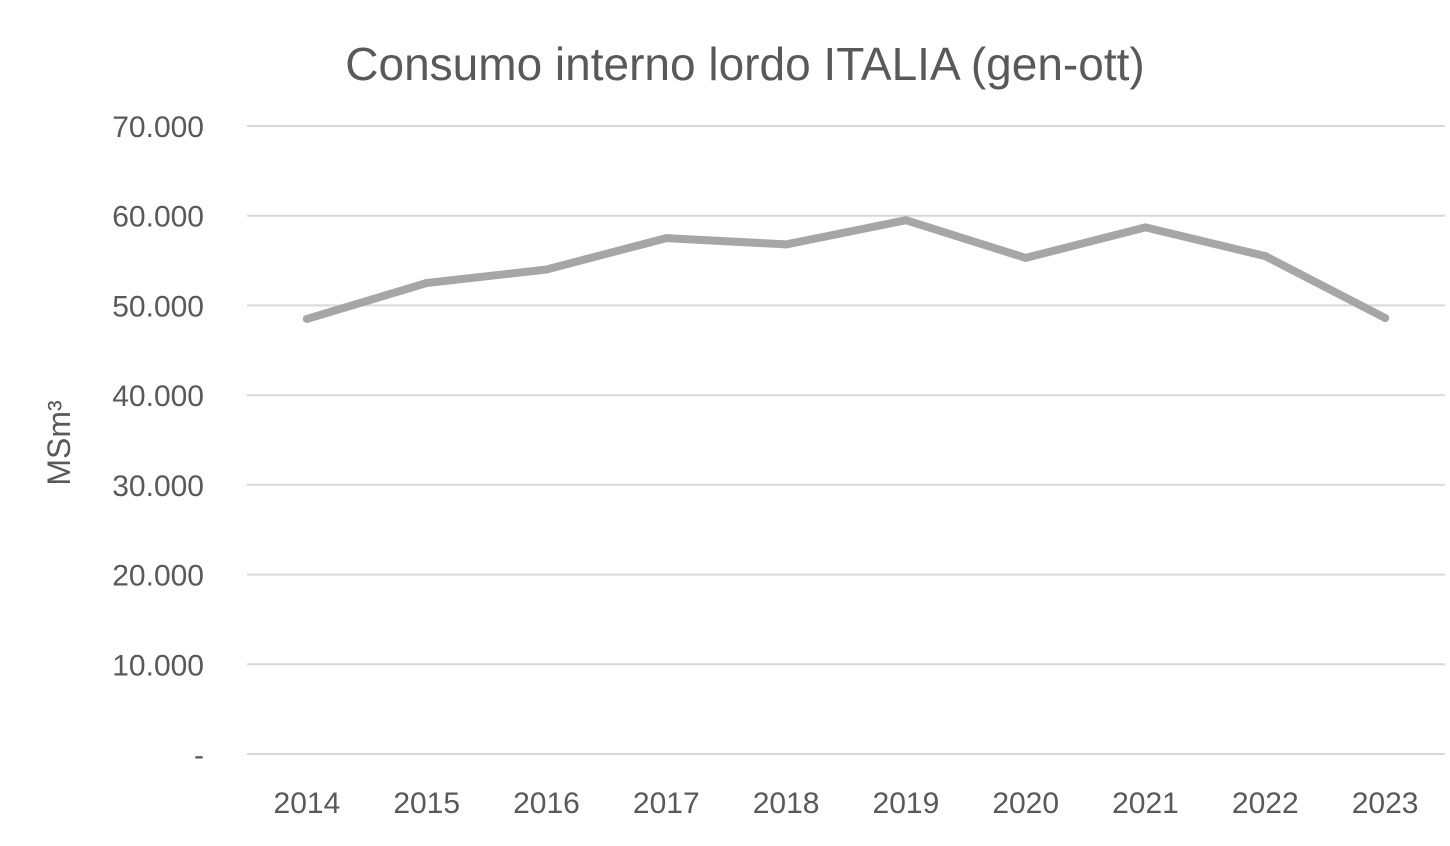  What do you see at coordinates (426, 283) in the screenshot?
I see `data-point-2015` at bounding box center [426, 283].